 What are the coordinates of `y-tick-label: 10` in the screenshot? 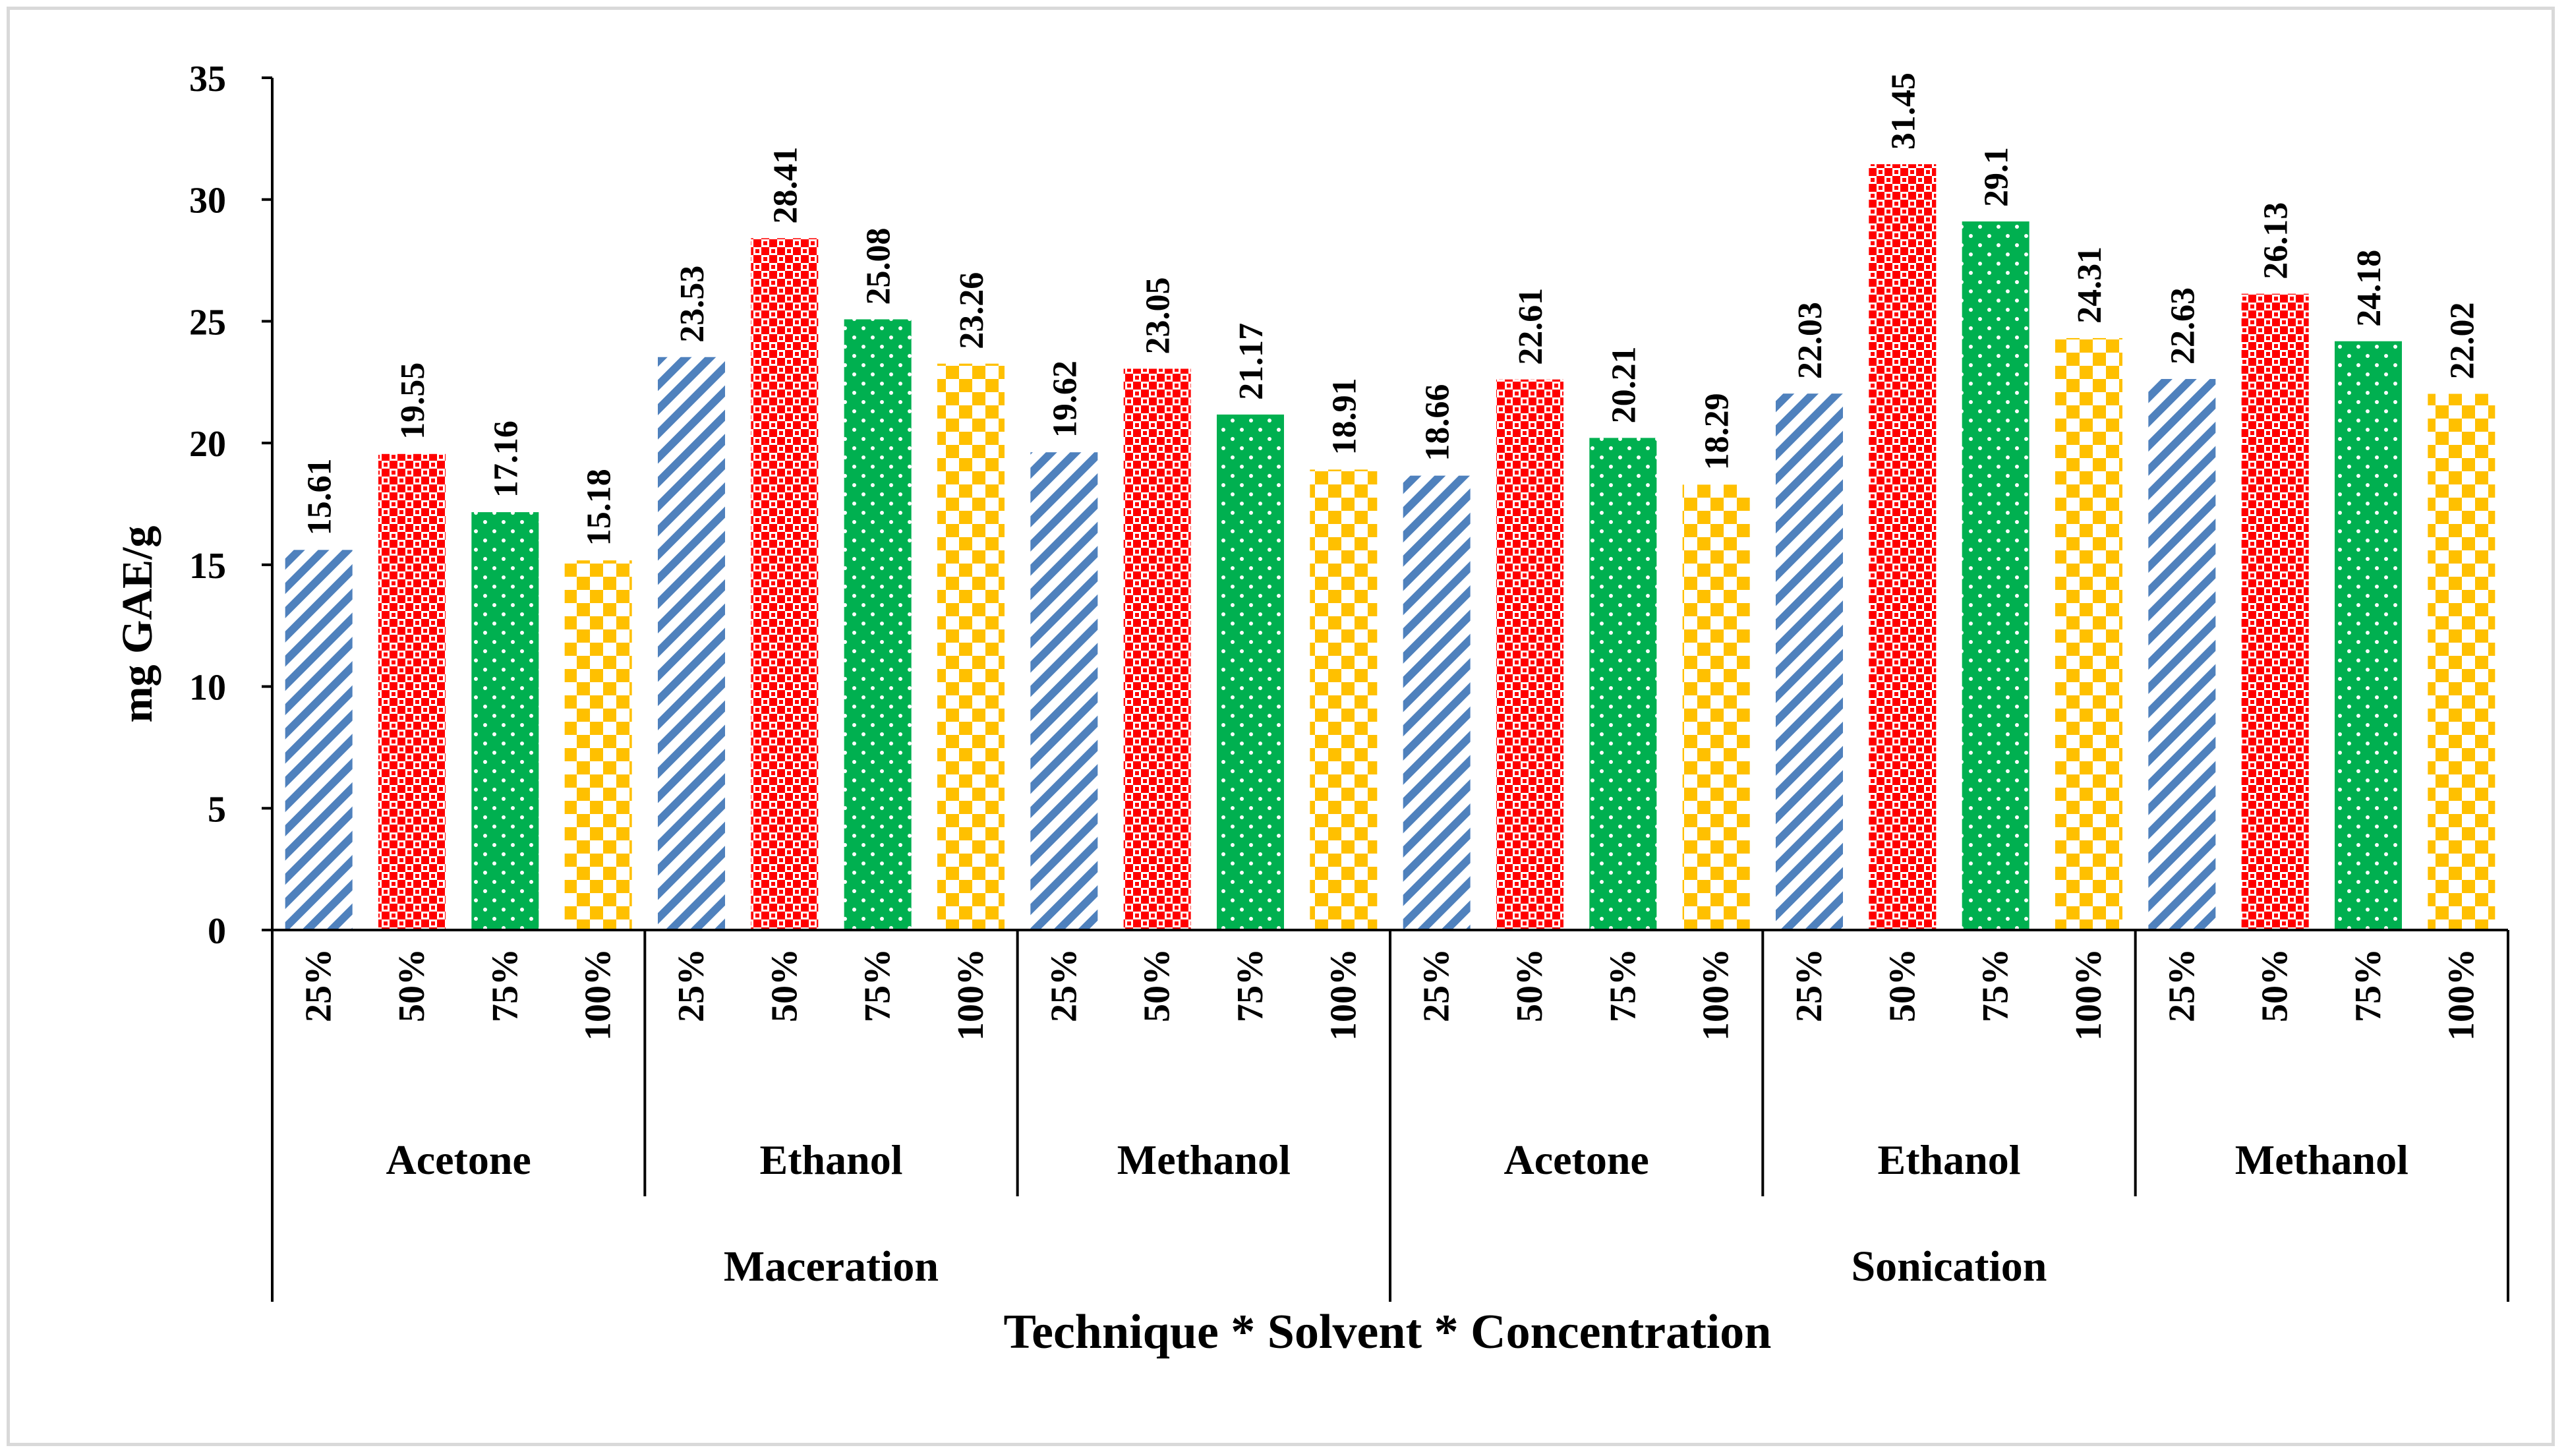 It's located at (208, 688).